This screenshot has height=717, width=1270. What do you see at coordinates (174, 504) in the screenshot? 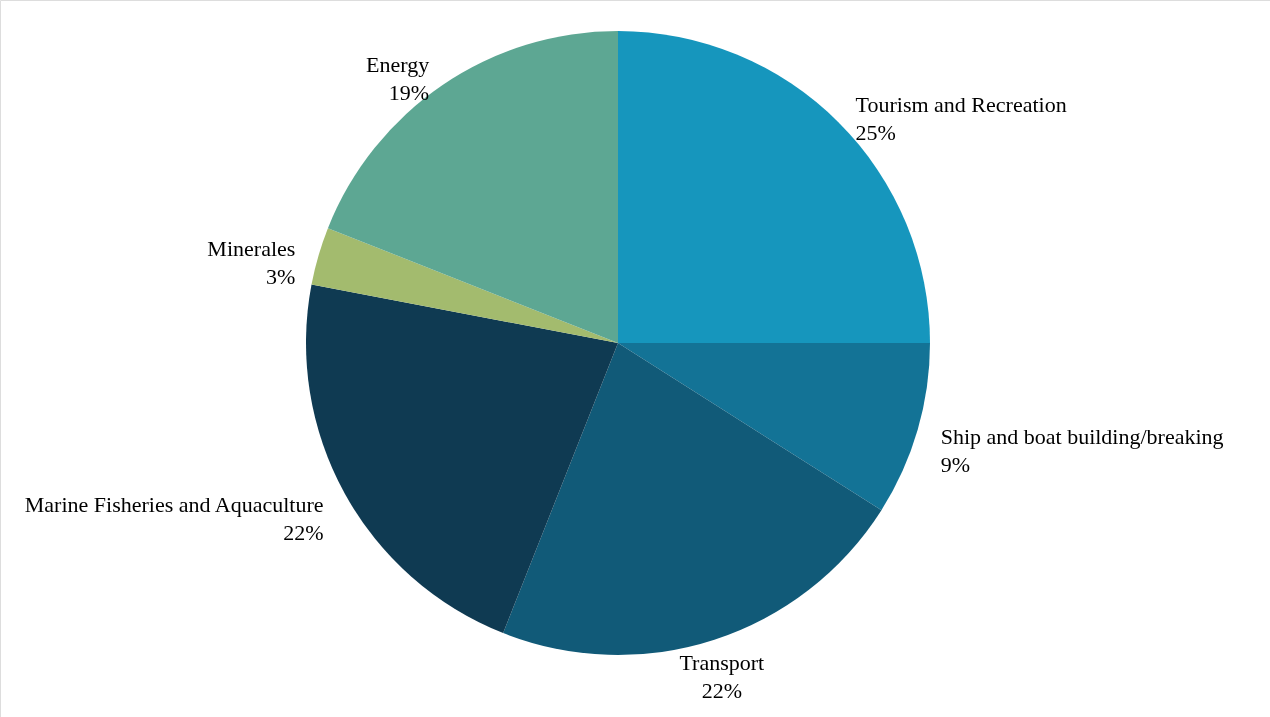
I see `slice-label: Marine Fisheries and Aquaculture` at bounding box center [174, 504].